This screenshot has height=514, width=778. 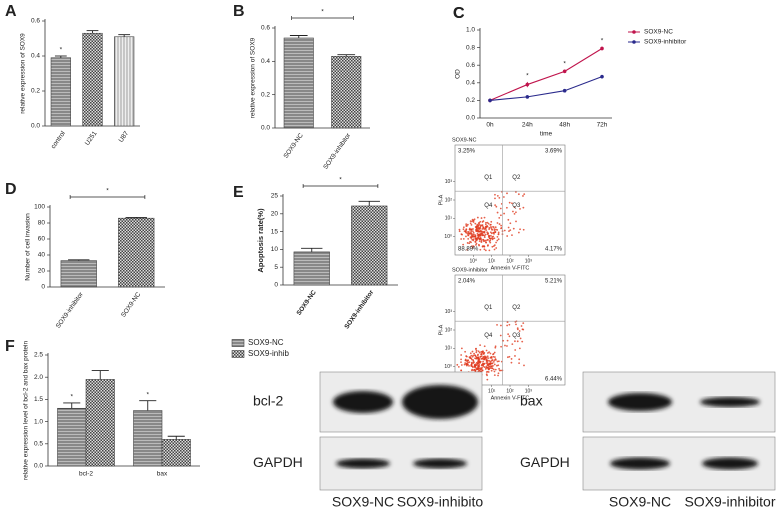 What do you see at coordinates (529, 261) in the screenshot?
I see `x-tick-label: 10³` at bounding box center [529, 261].